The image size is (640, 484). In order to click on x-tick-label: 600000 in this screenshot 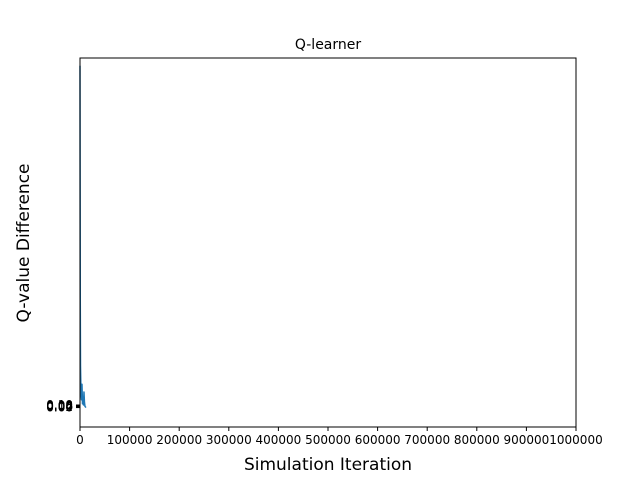, I will do `click(378, 440)`.